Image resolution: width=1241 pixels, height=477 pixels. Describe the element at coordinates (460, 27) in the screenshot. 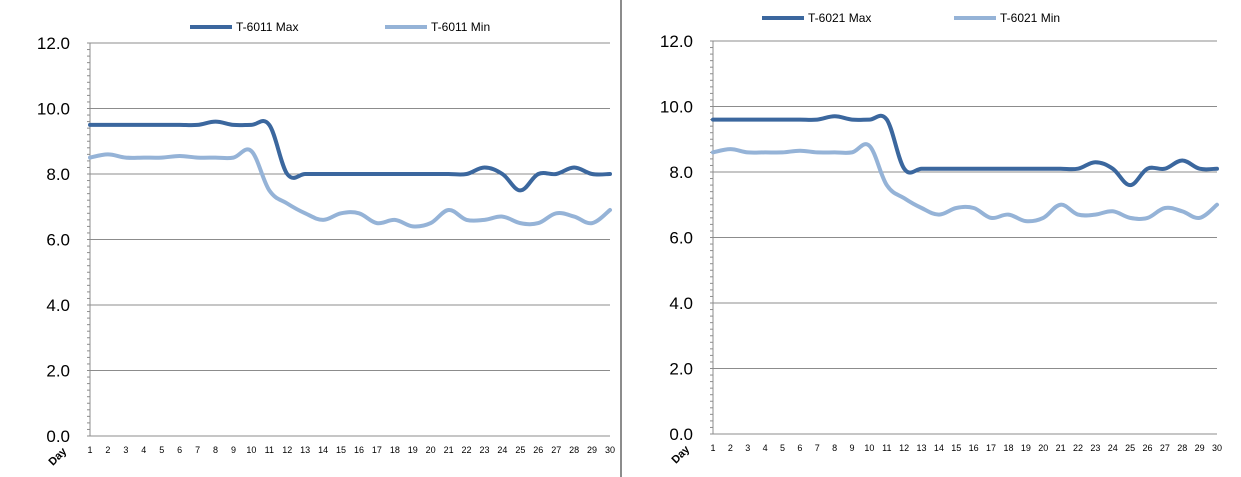

I see `legend-label: T-6011 Min` at that location.